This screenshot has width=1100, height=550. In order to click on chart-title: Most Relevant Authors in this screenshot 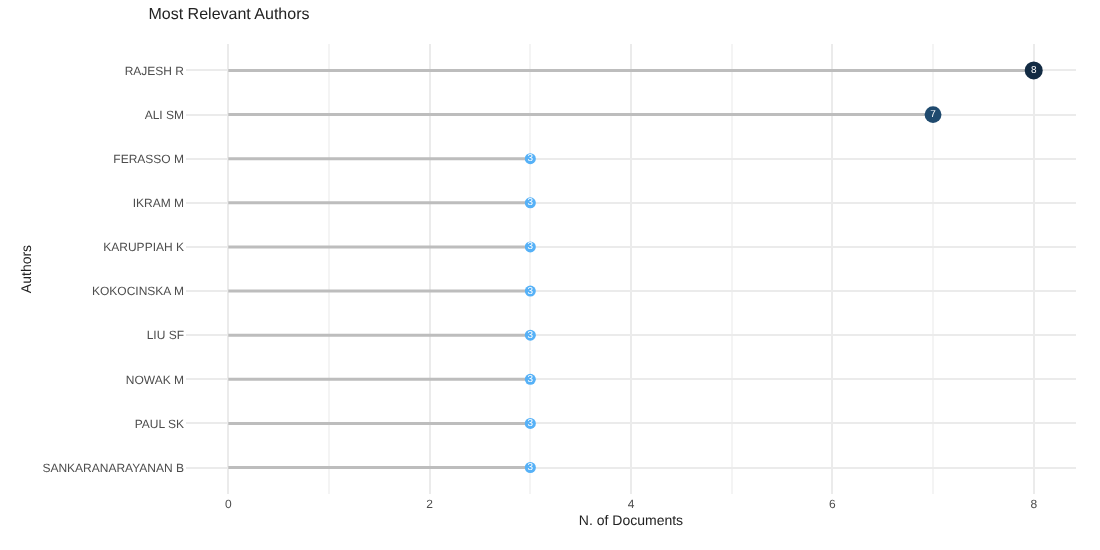, I will do `click(229, 14)`.